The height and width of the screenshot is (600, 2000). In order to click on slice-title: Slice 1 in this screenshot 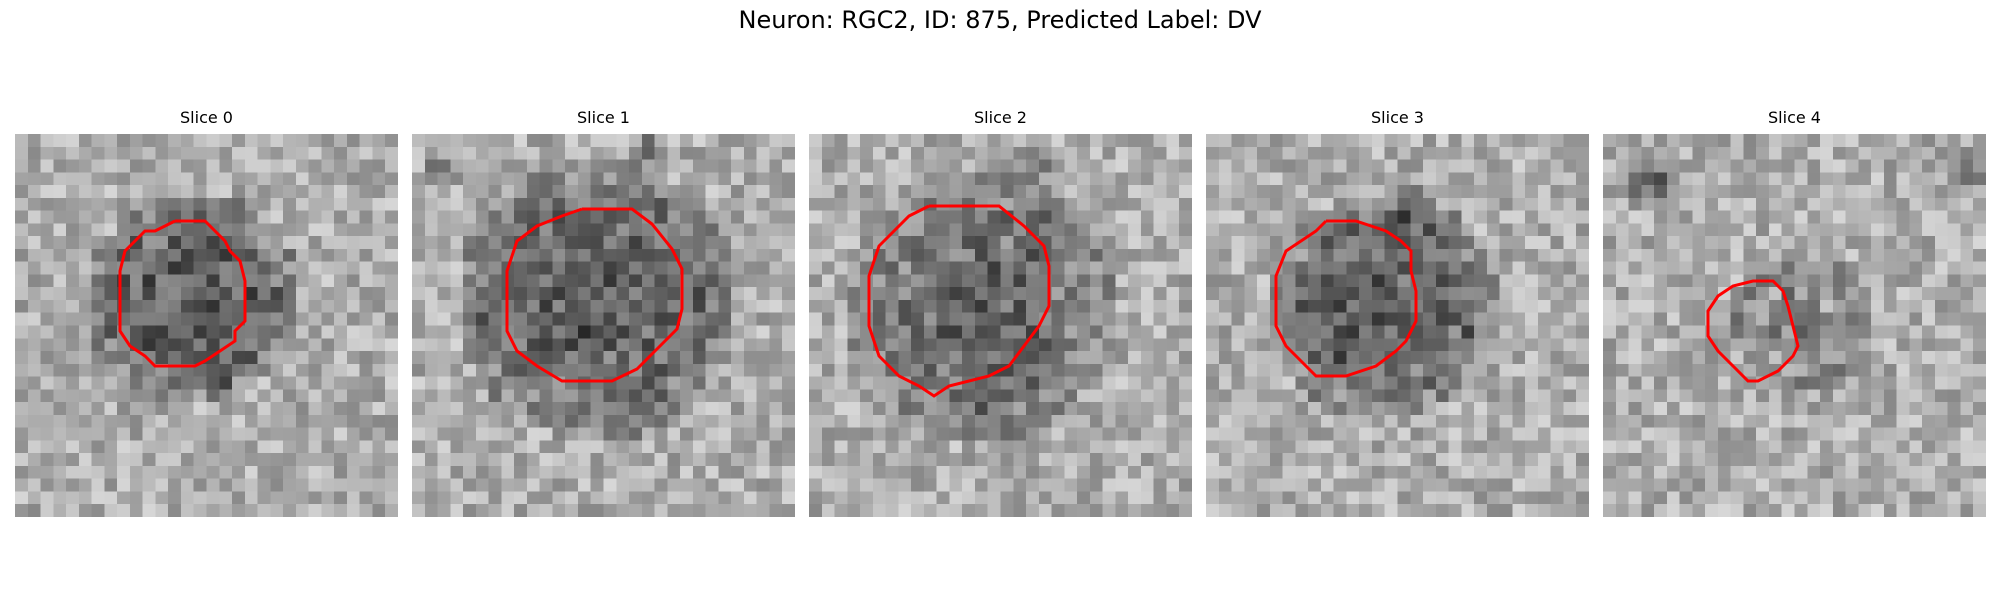, I will do `click(603, 117)`.